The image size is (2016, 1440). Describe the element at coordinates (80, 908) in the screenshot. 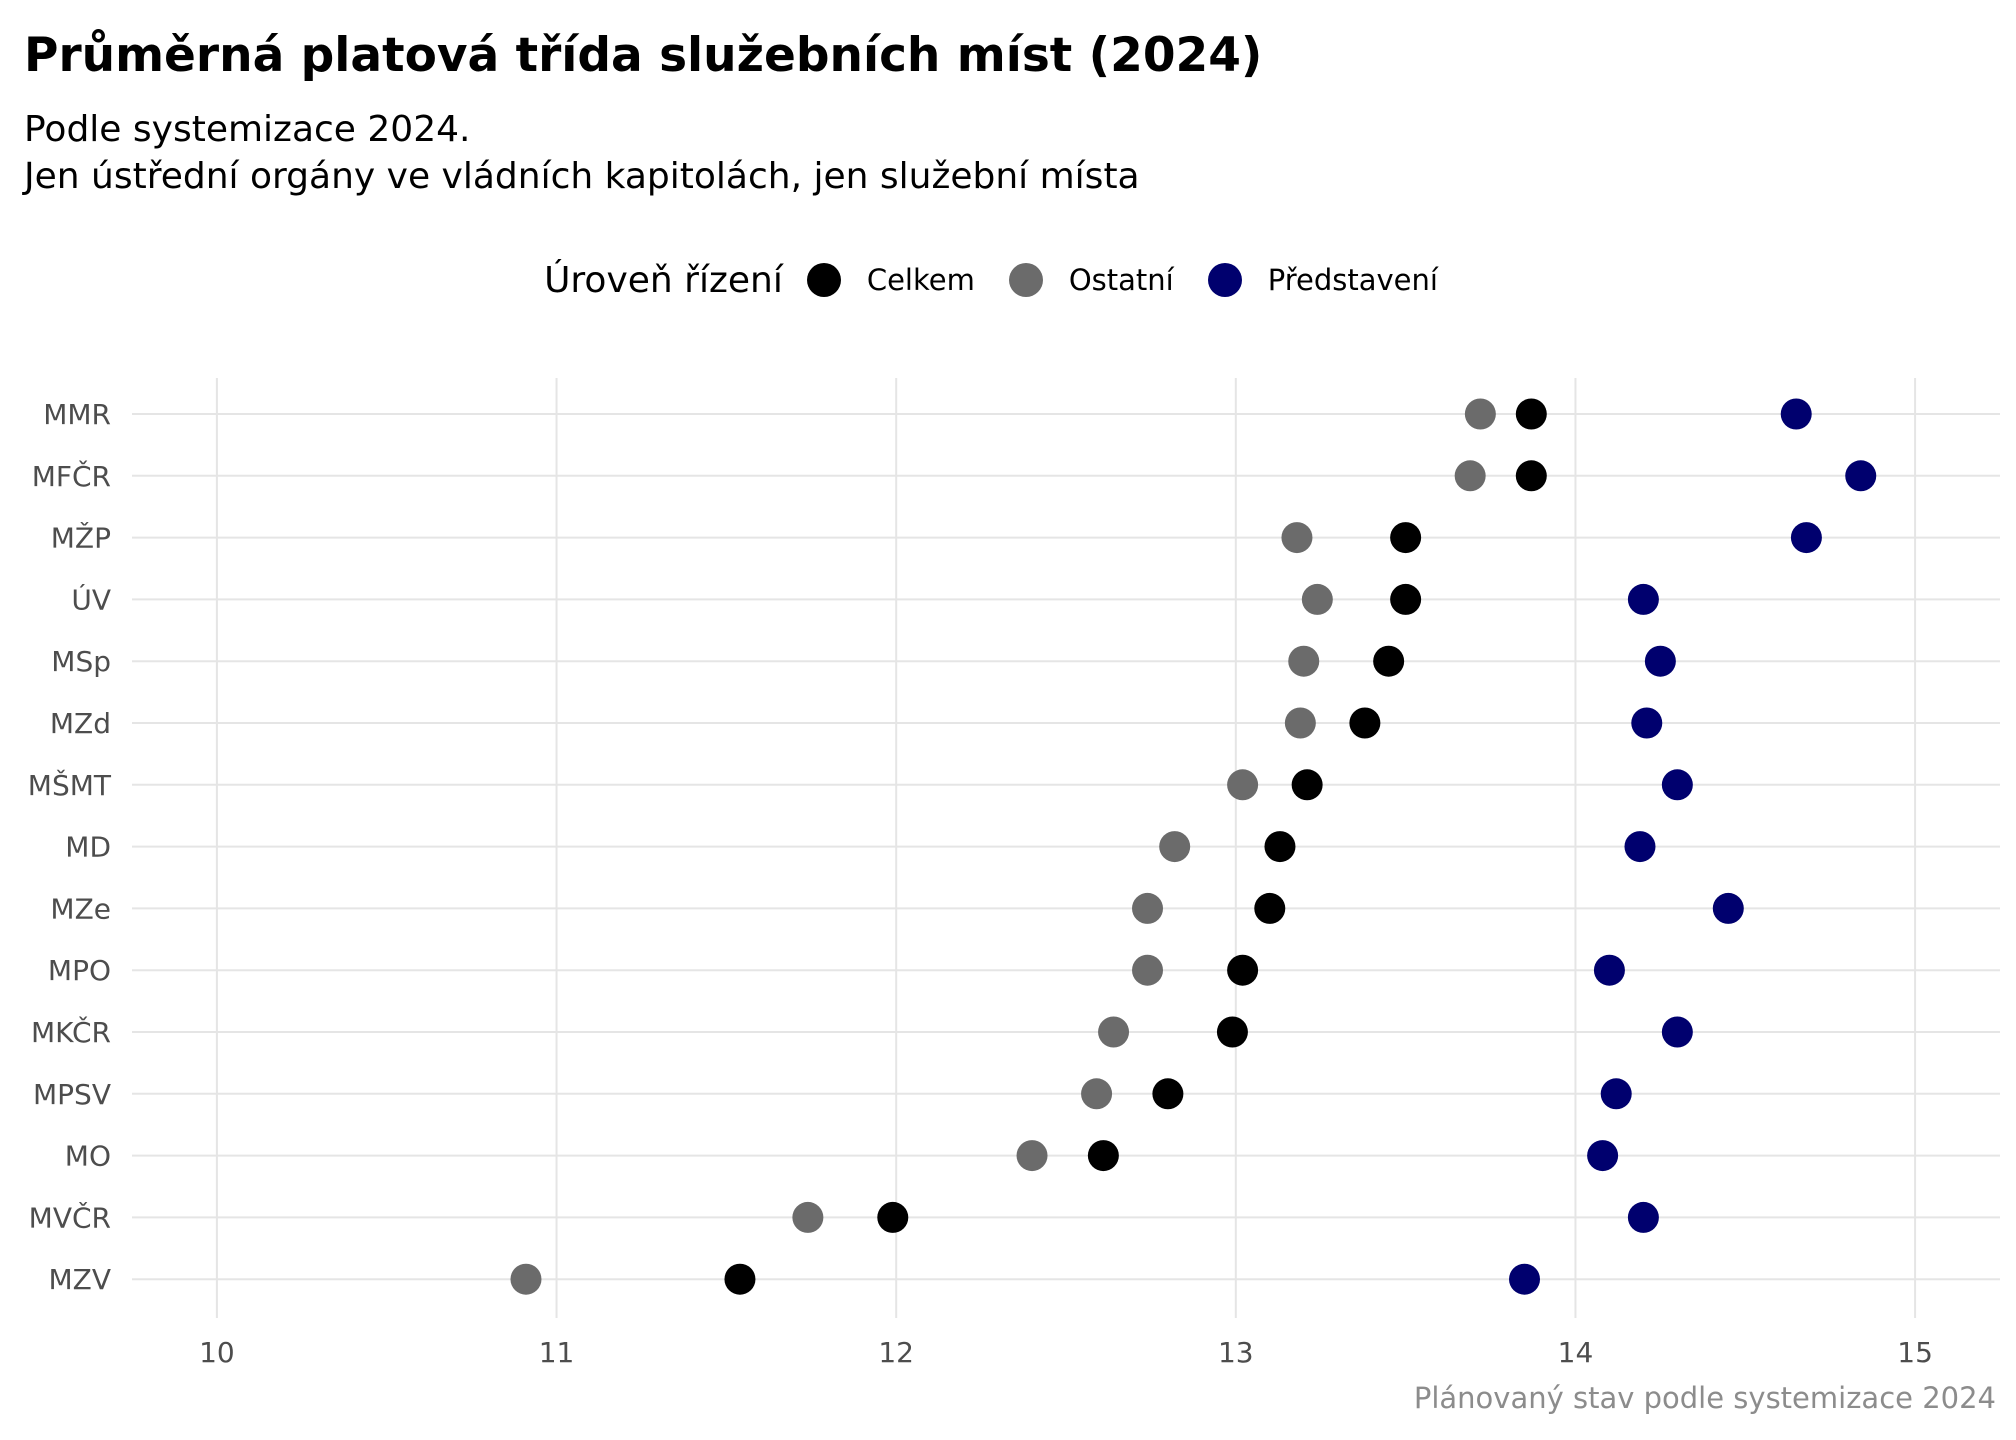

I see `y-tick-label: MZe` at that location.